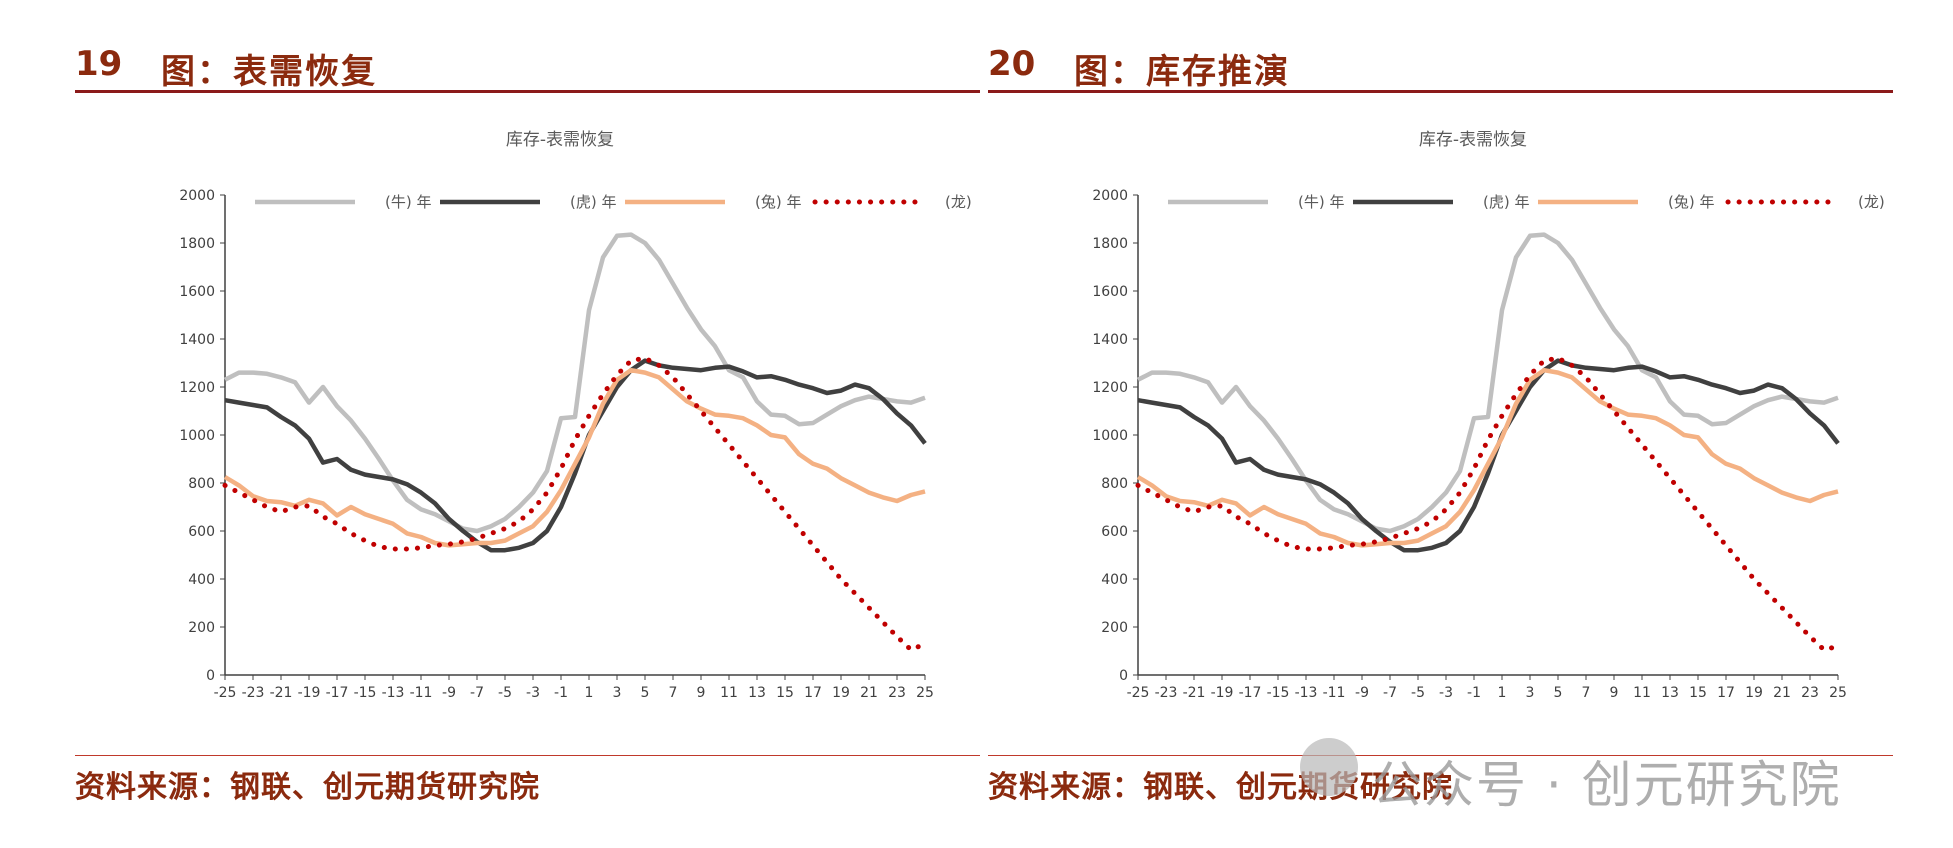 The image size is (1953, 848). What do you see at coordinates (869, 693) in the screenshot?
I see `x-tick-label: 21` at bounding box center [869, 693].